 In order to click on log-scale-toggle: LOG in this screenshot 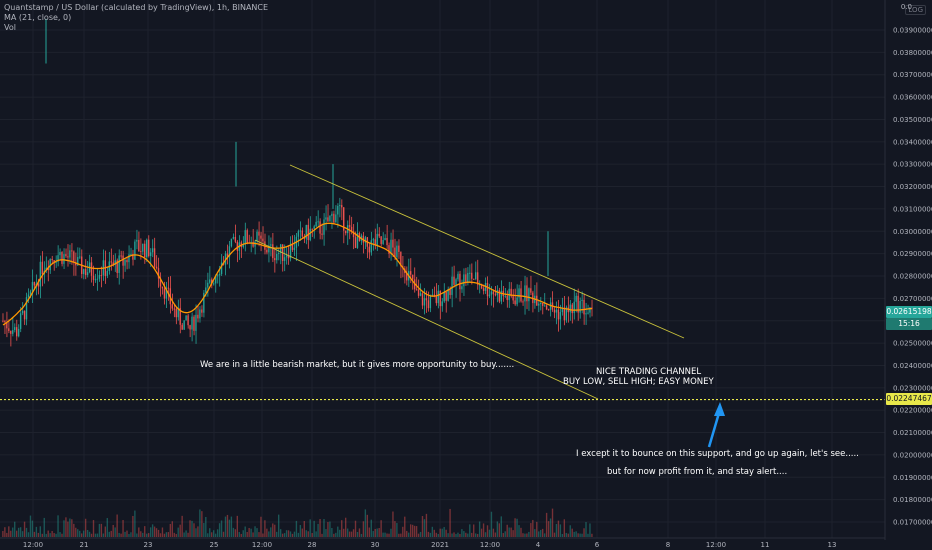, I will do `click(915, 10)`.